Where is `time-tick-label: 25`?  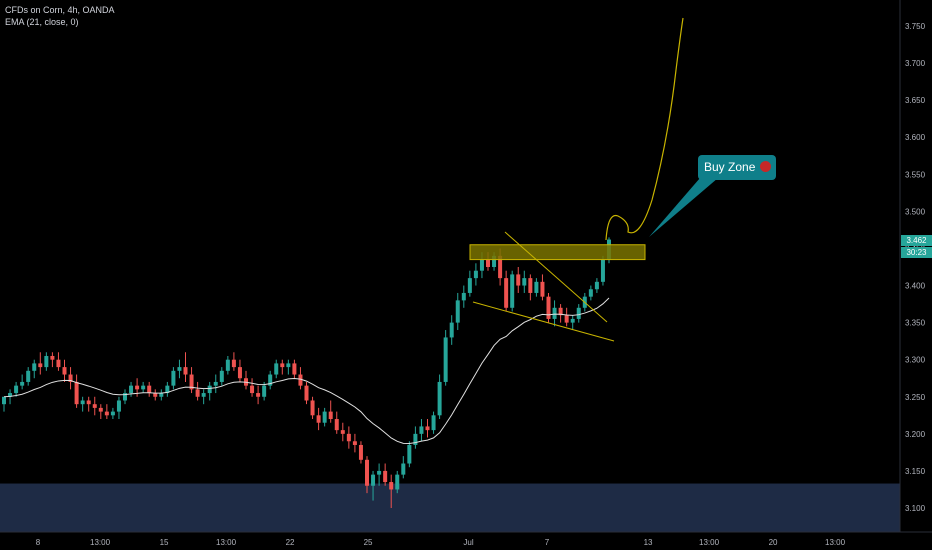 time-tick-label: 25 is located at coordinates (368, 542).